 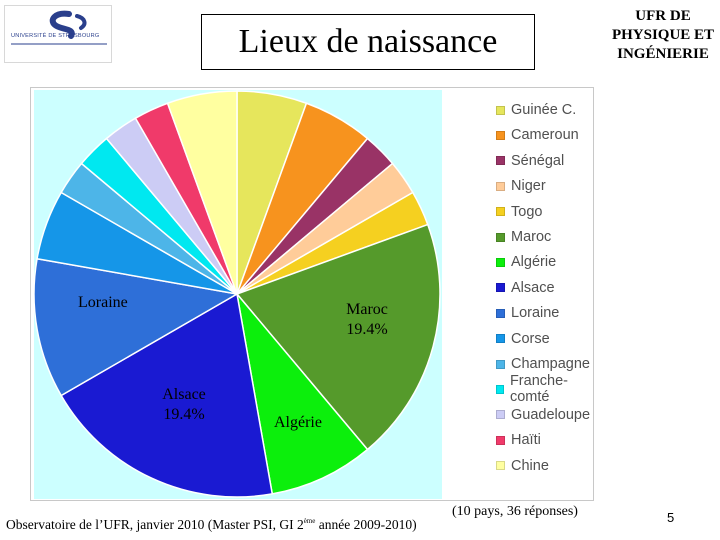 I want to click on legend-item: Alsace, so click(x=525, y=288).